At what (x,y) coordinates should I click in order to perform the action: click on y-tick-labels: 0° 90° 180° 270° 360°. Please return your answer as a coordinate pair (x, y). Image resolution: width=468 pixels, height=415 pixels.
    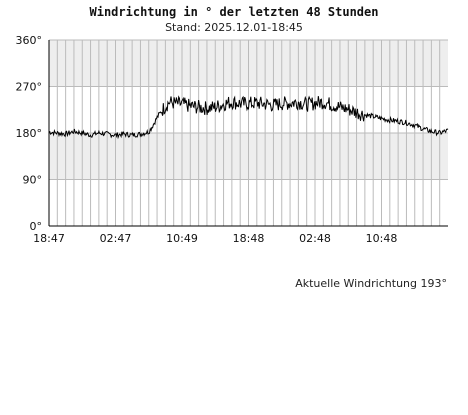
    Looking at the image, I should click on (29, 133).